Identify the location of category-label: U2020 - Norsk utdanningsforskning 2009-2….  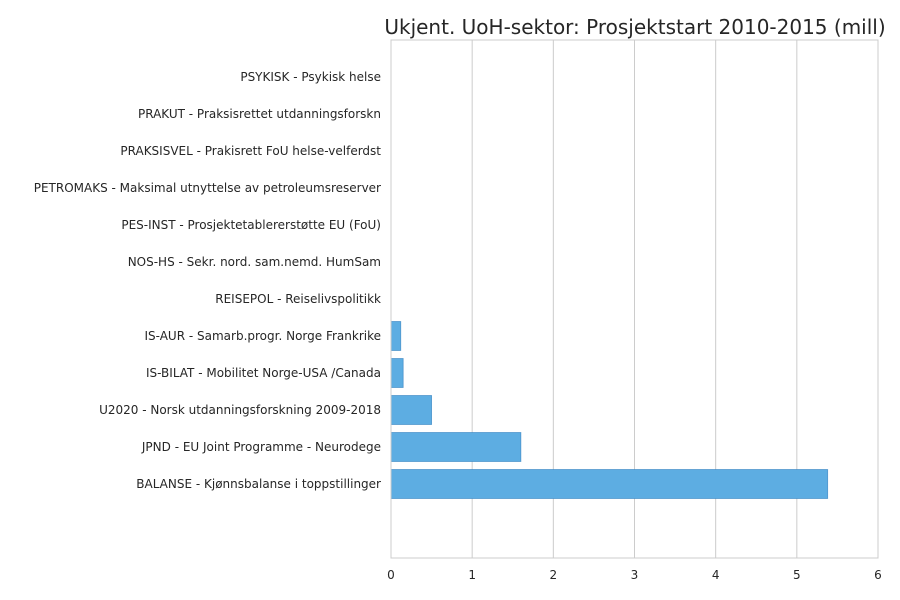
(240, 410).